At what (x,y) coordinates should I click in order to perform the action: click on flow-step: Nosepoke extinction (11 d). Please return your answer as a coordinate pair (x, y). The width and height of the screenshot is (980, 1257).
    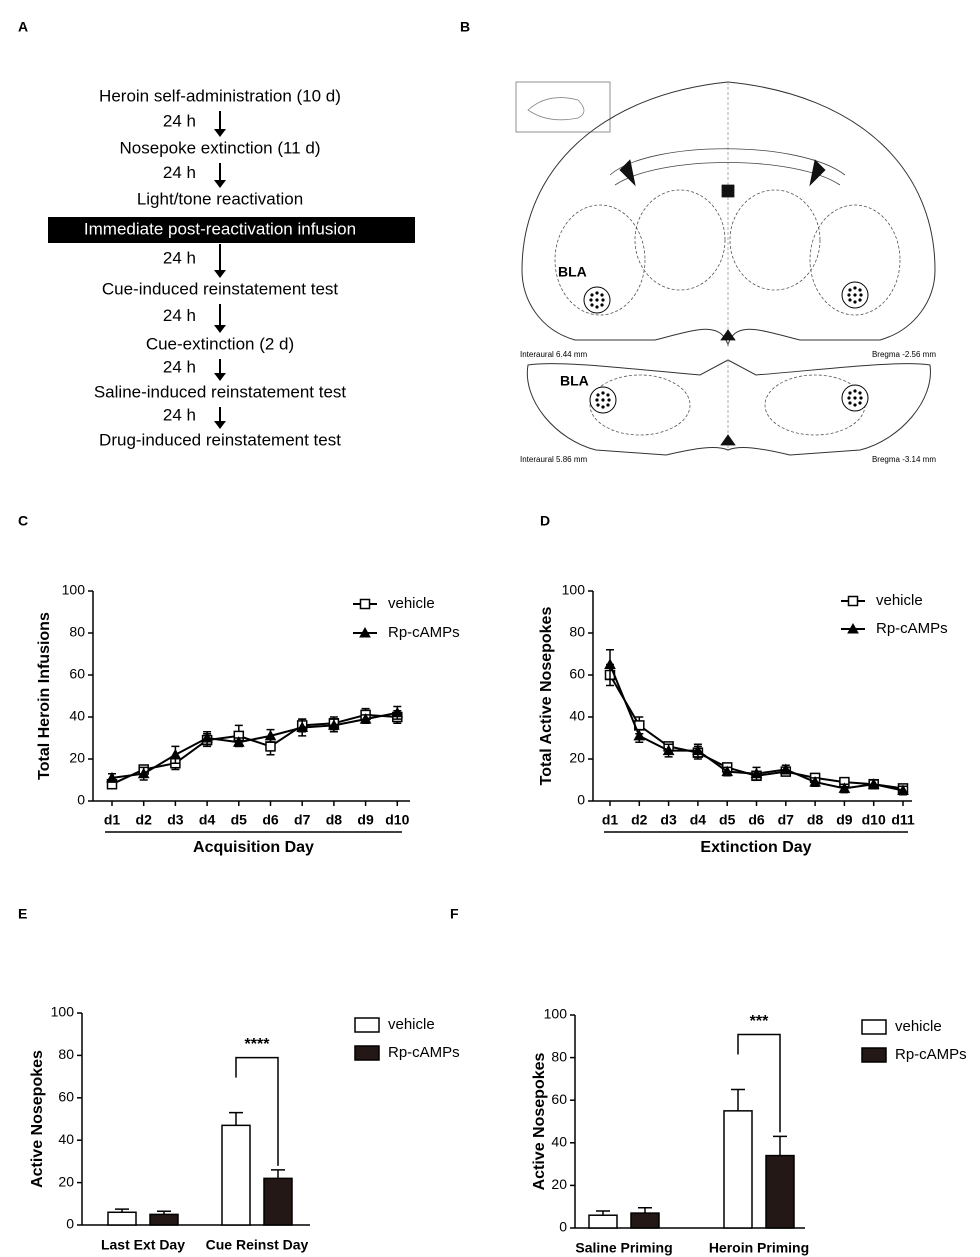
    Looking at the image, I should click on (220, 147).